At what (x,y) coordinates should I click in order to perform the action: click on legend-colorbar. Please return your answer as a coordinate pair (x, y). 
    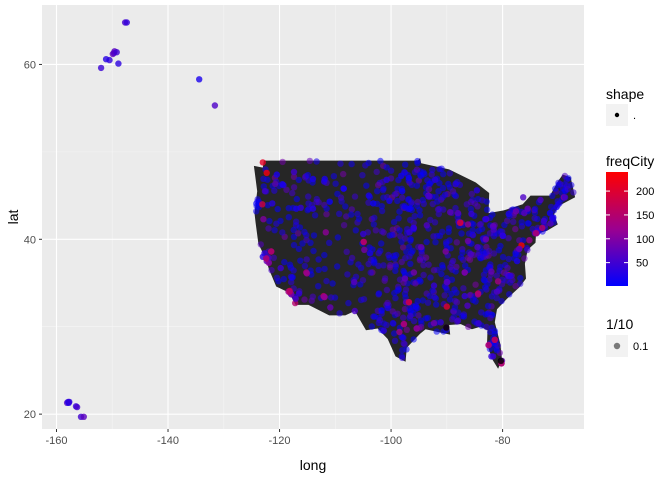
    Looking at the image, I should click on (617, 229).